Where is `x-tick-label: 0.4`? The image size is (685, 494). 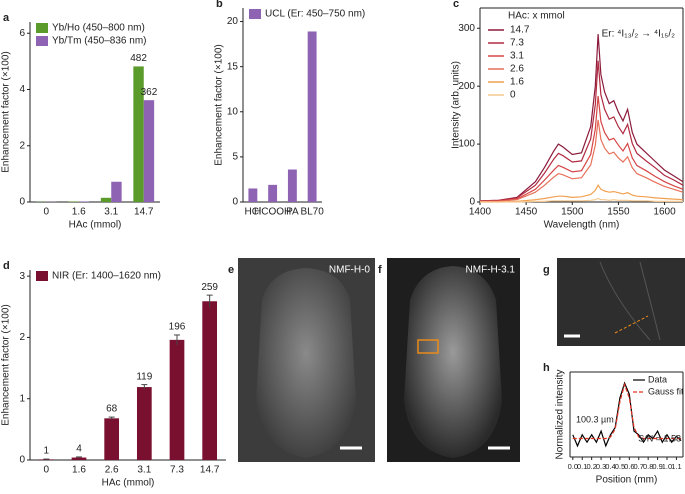
x-tick-label: 0.4 is located at coordinates (610, 466).